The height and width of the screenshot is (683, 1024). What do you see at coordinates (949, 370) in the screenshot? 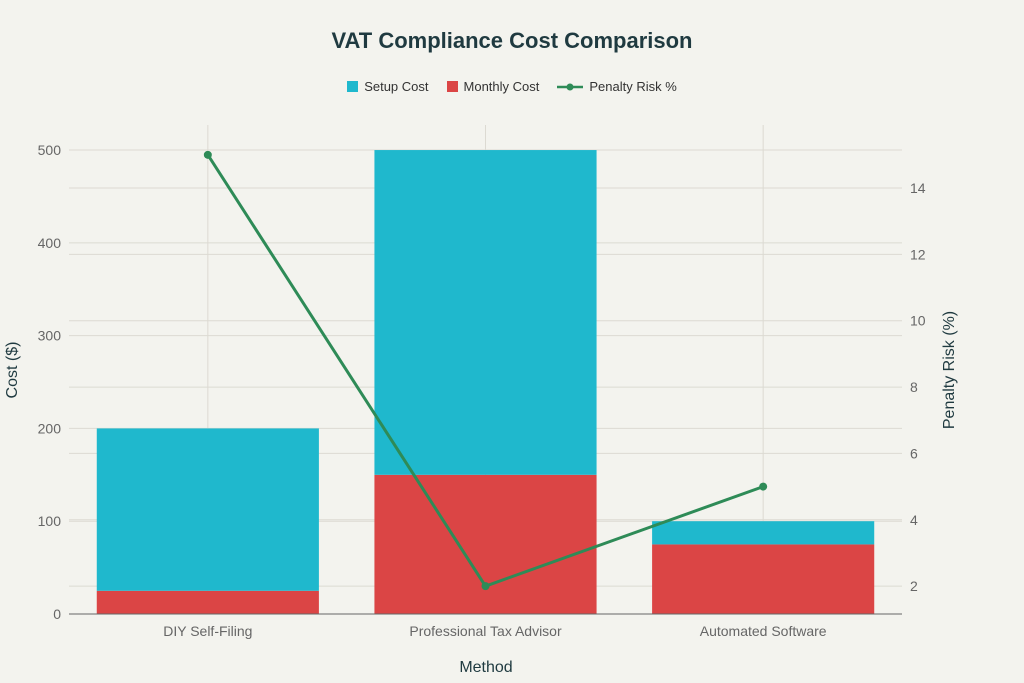
I see `y2-axis-label: Penalty Risk (%)` at bounding box center [949, 370].